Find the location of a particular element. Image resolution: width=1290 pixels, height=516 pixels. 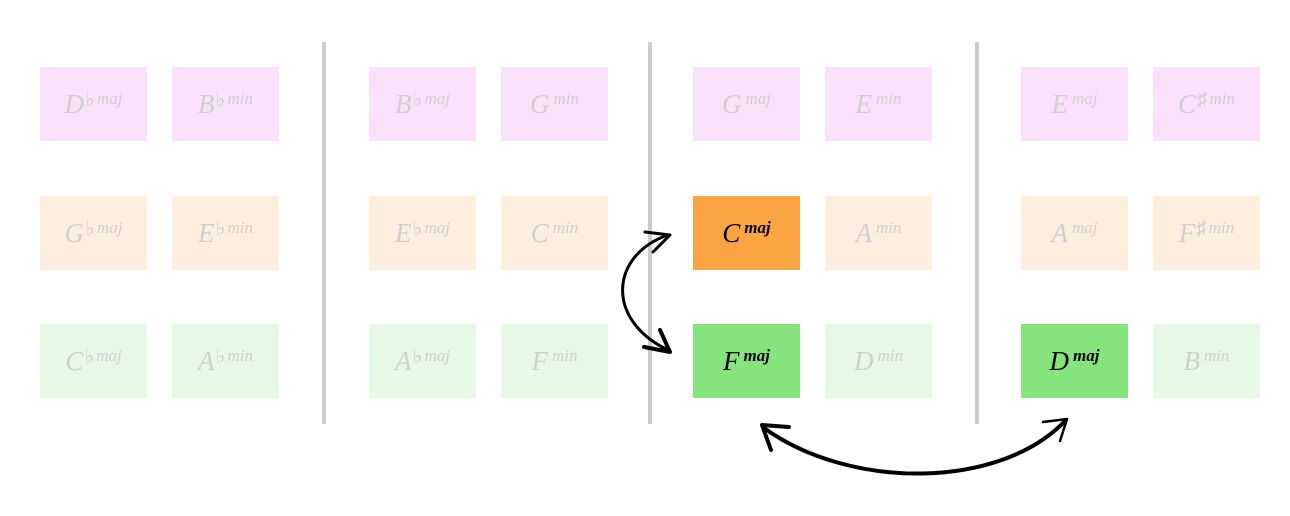

chord-f-sharp-min: F ♯ min is located at coordinates (1206, 233).